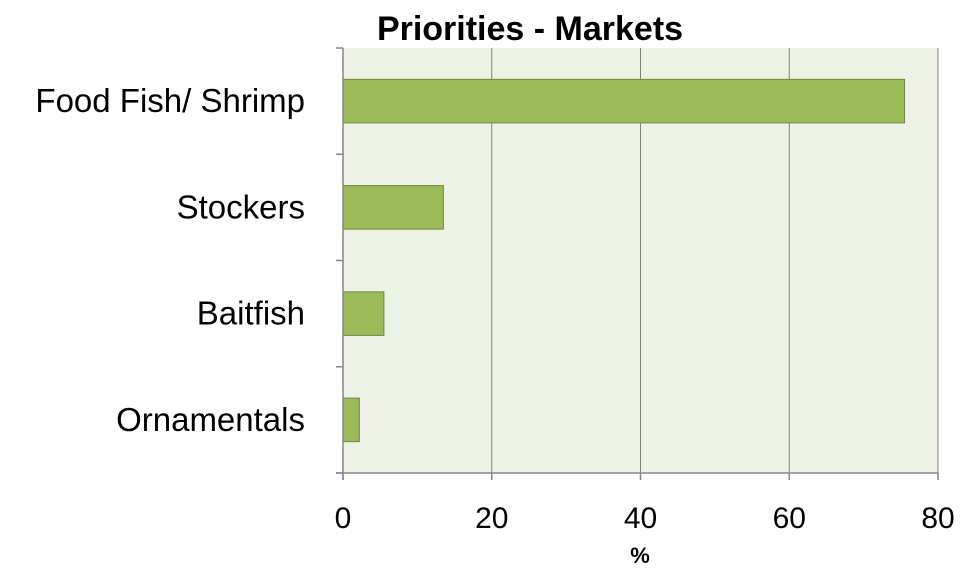 This screenshot has width=961, height=577. Describe the element at coordinates (937, 518) in the screenshot. I see `x-tick-label: 80` at that location.